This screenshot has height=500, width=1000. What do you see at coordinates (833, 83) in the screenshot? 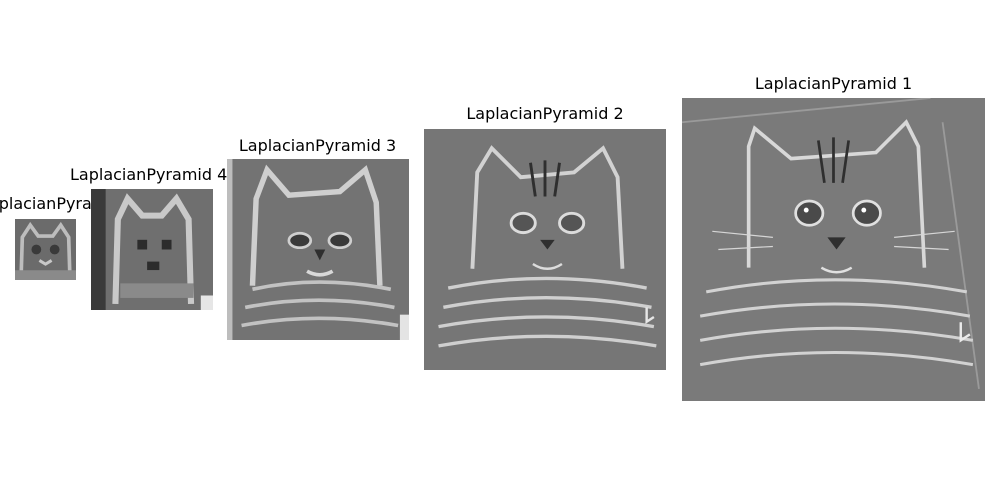
I see `panel-title: LaplacianPyramid 1` at bounding box center [833, 83].